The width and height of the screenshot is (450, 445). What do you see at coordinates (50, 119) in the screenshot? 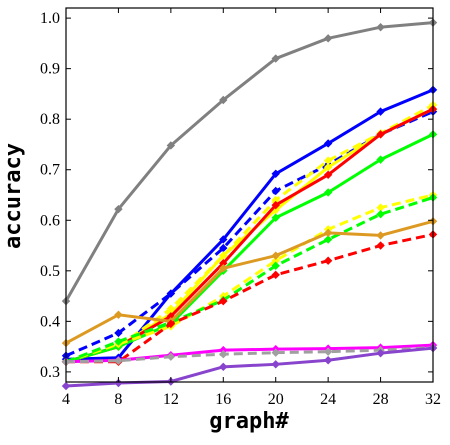
I see `y-tick-label: 0.8` at bounding box center [50, 119].